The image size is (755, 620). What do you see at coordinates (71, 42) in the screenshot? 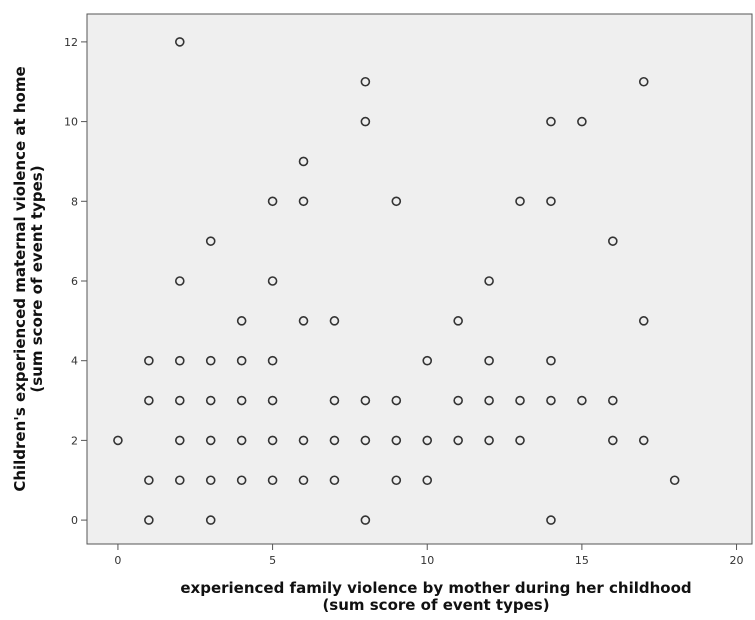
I see `y-tick-label: 12` at bounding box center [71, 42].